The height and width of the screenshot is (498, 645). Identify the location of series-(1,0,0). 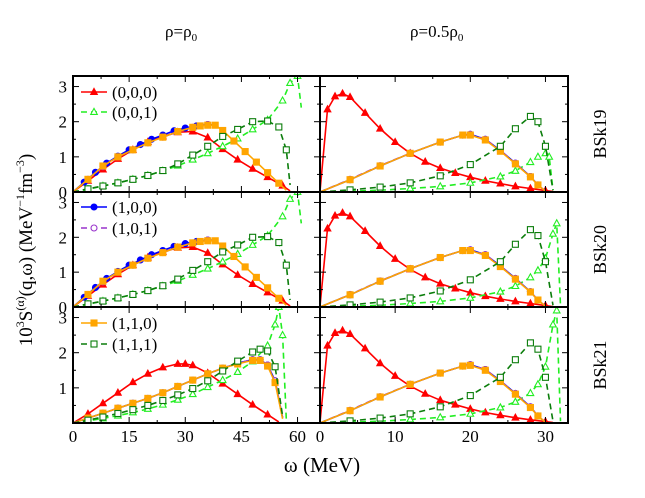
(433, 392).